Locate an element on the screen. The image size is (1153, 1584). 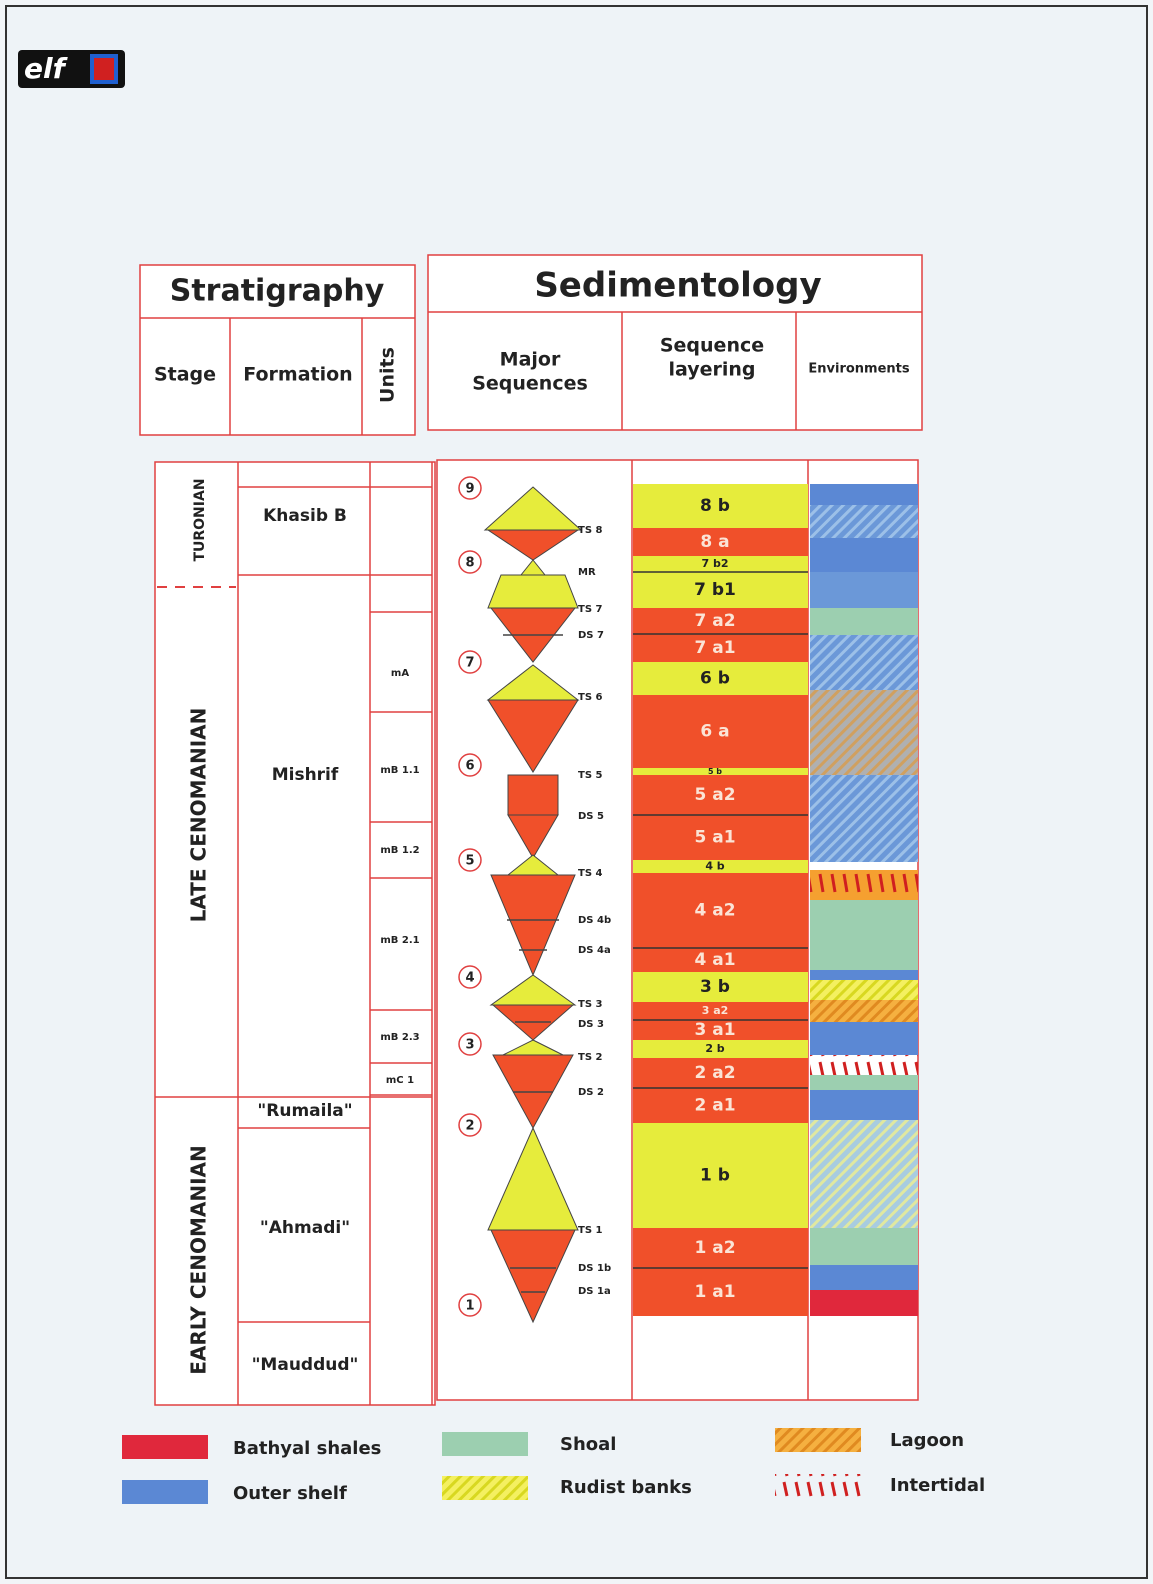
col-header: Sequences is located at coordinates (530, 384).